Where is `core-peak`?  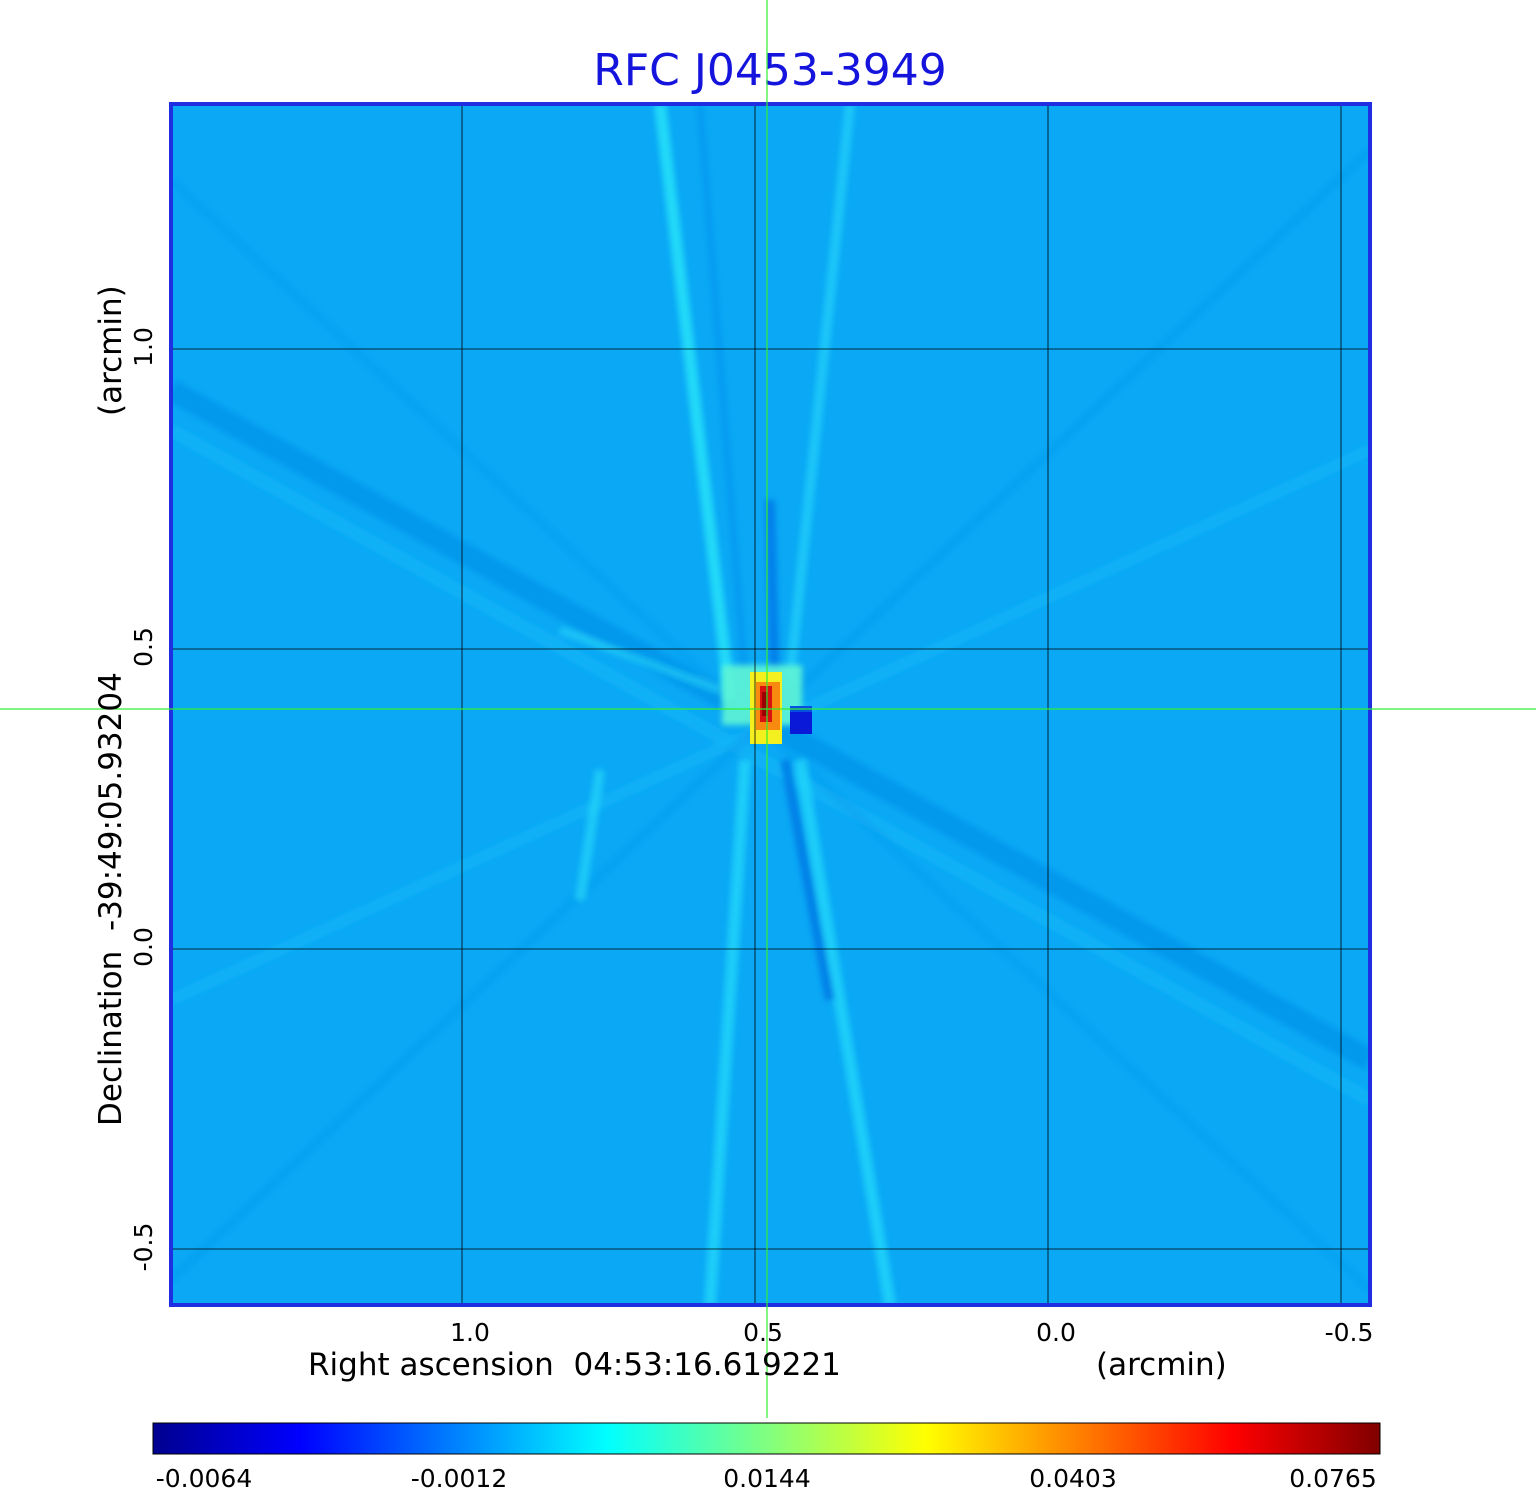
core-peak is located at coordinates (765, 704).